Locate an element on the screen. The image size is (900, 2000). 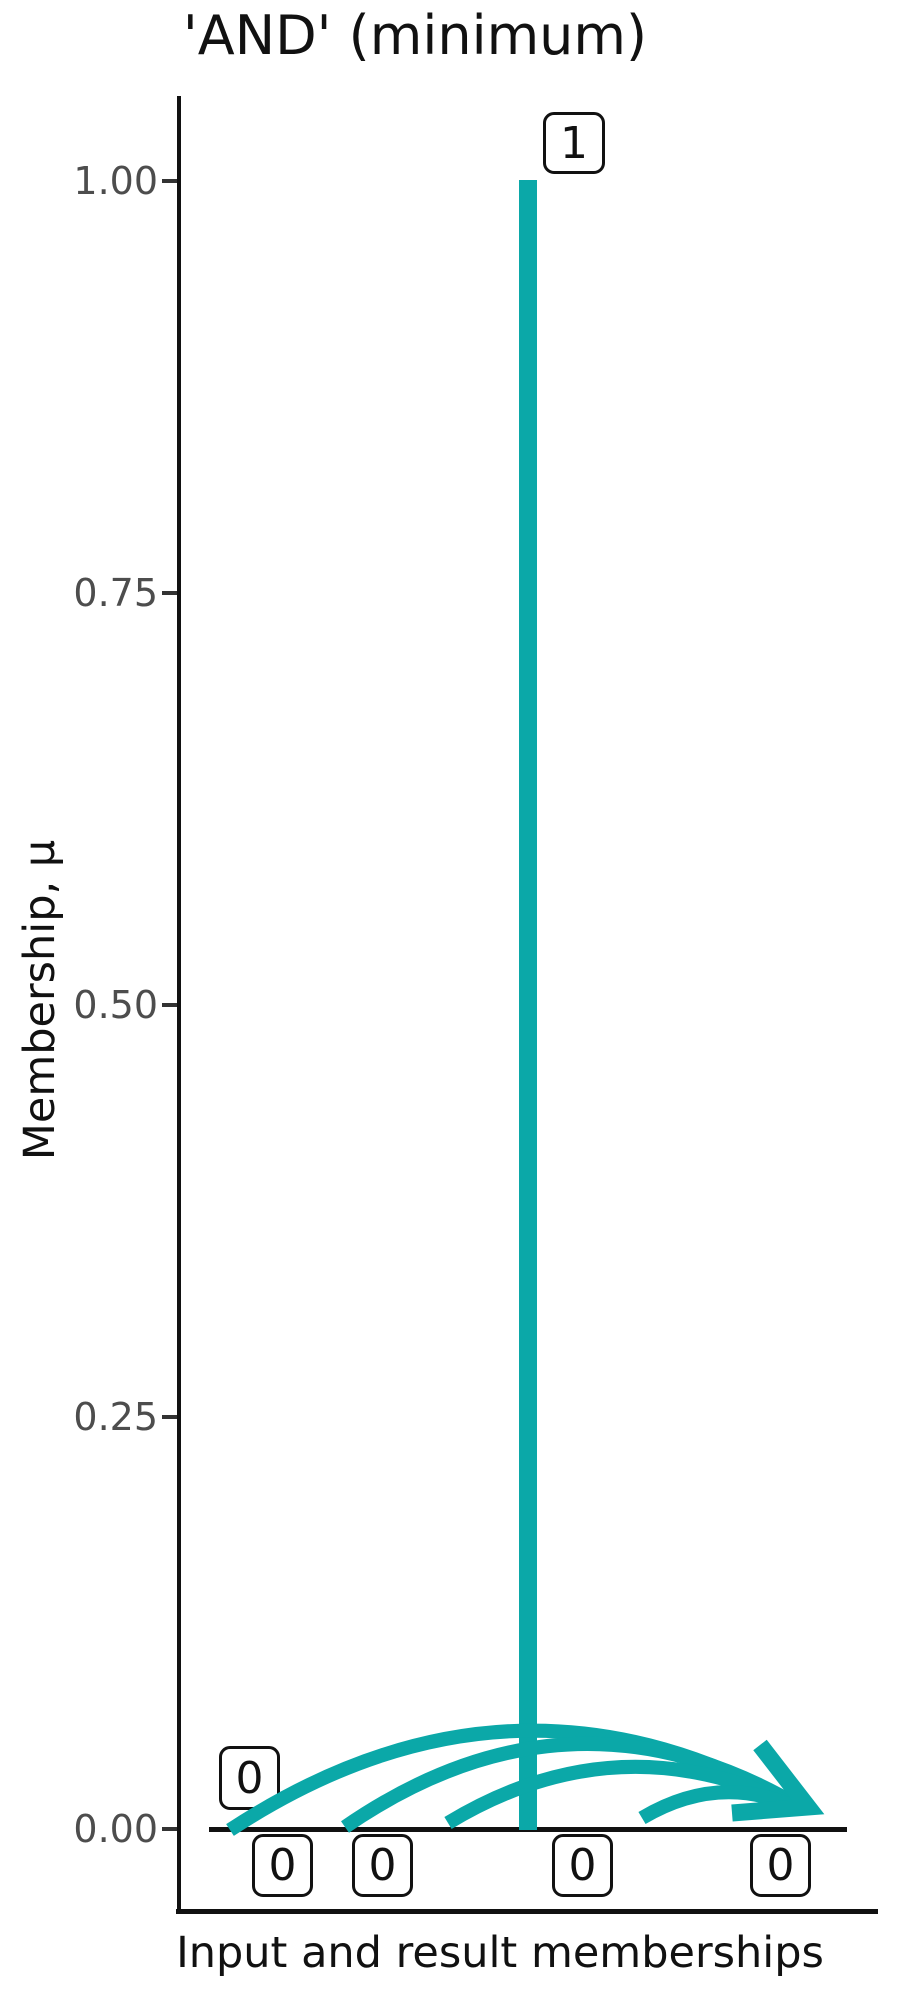
input-value-label-above-axis: 0 is located at coordinates (249, 1778).